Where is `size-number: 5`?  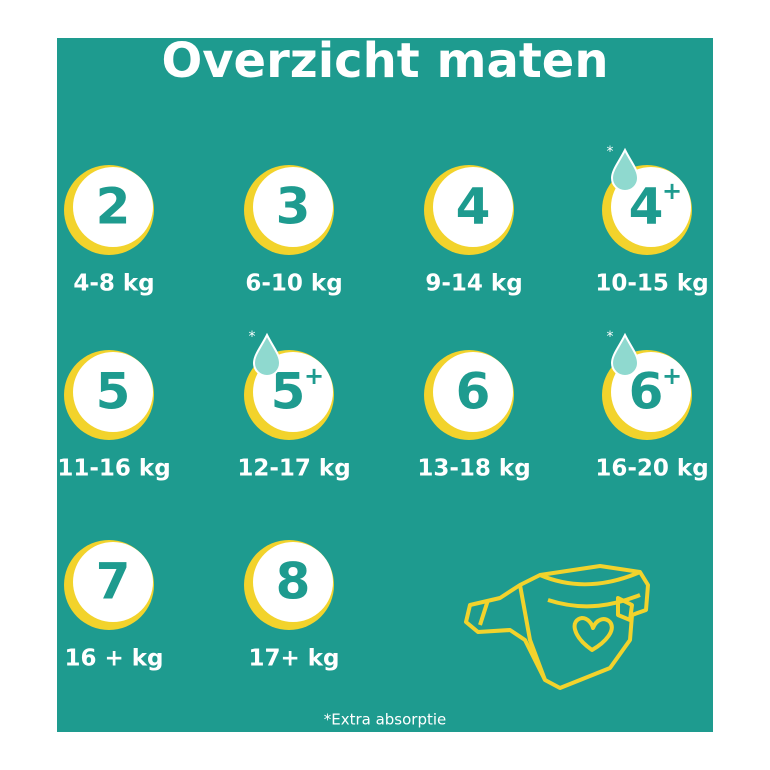
size-number: 5 is located at coordinates (113, 392).